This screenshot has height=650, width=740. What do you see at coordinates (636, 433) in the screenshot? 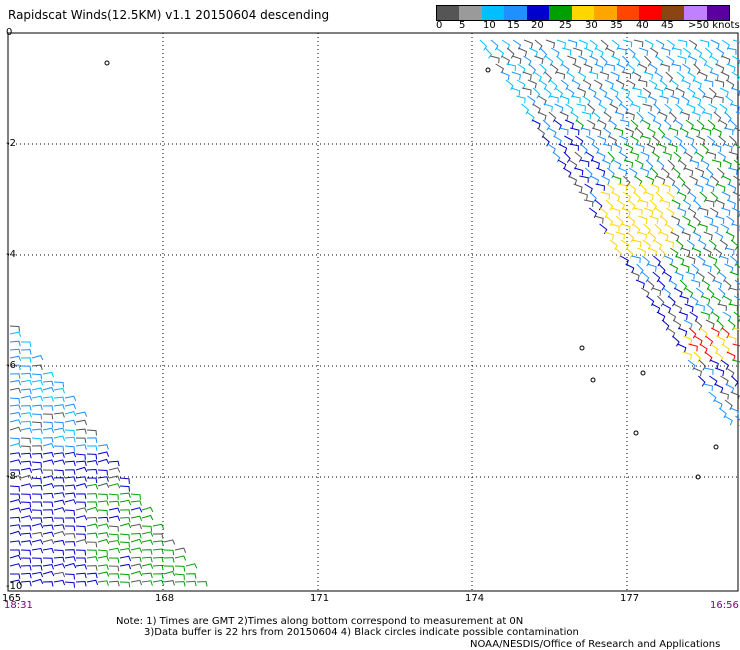
I see `island-marker` at bounding box center [636, 433].